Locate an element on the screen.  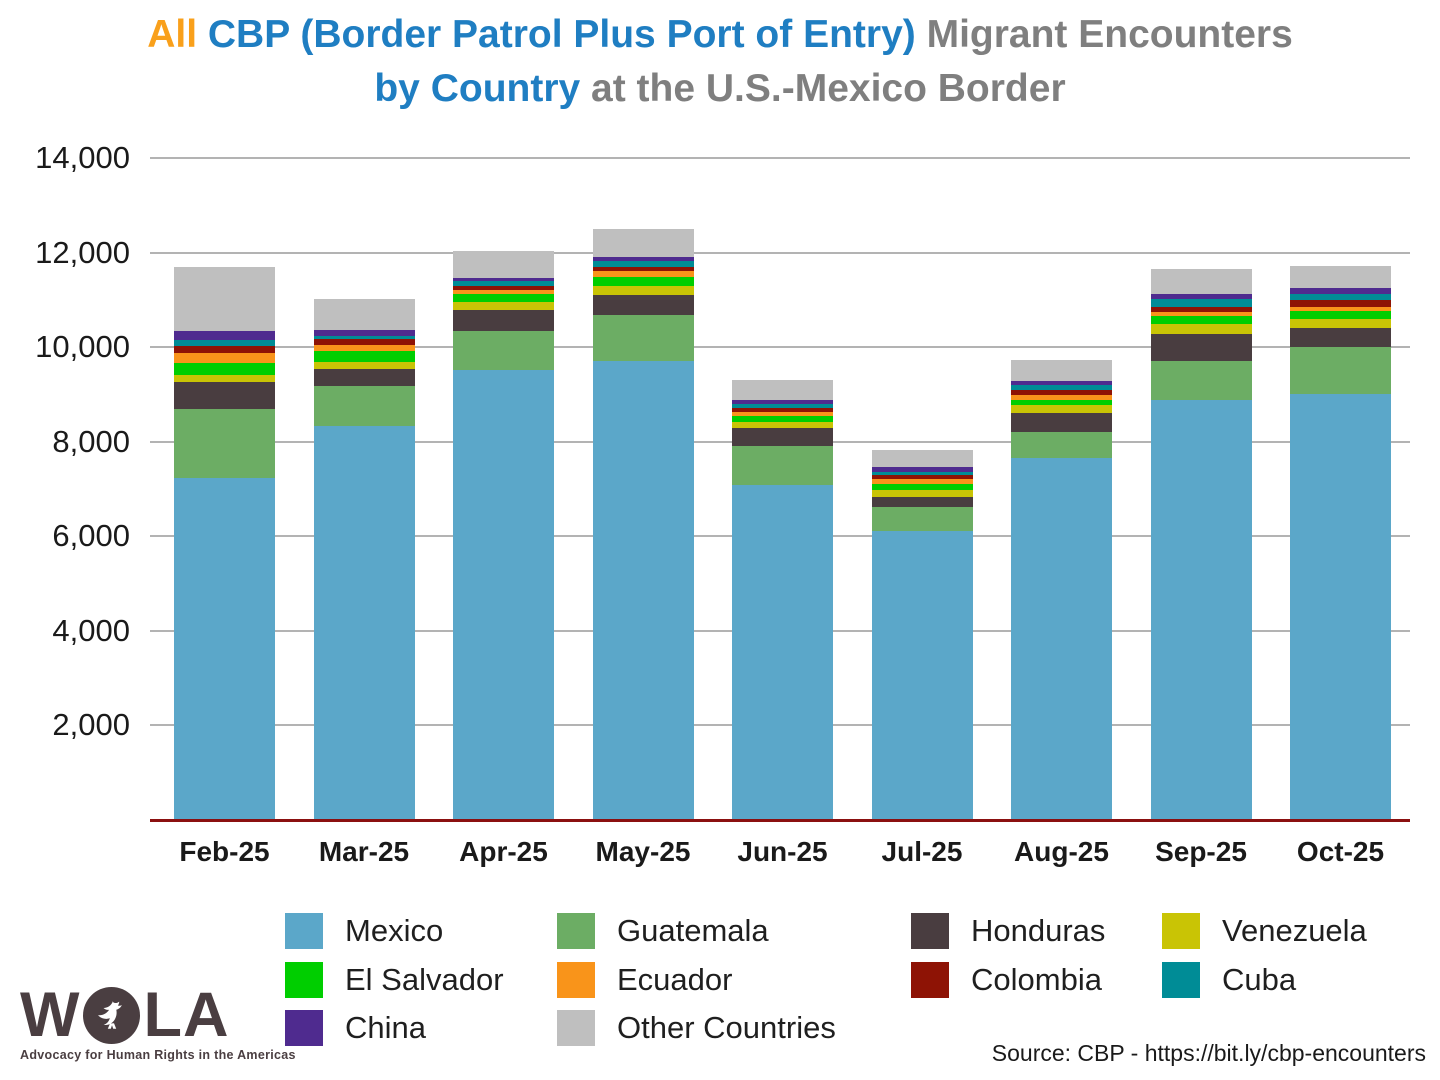
legend-item-ecuador: Ecuador is located at coordinates (644, 979).